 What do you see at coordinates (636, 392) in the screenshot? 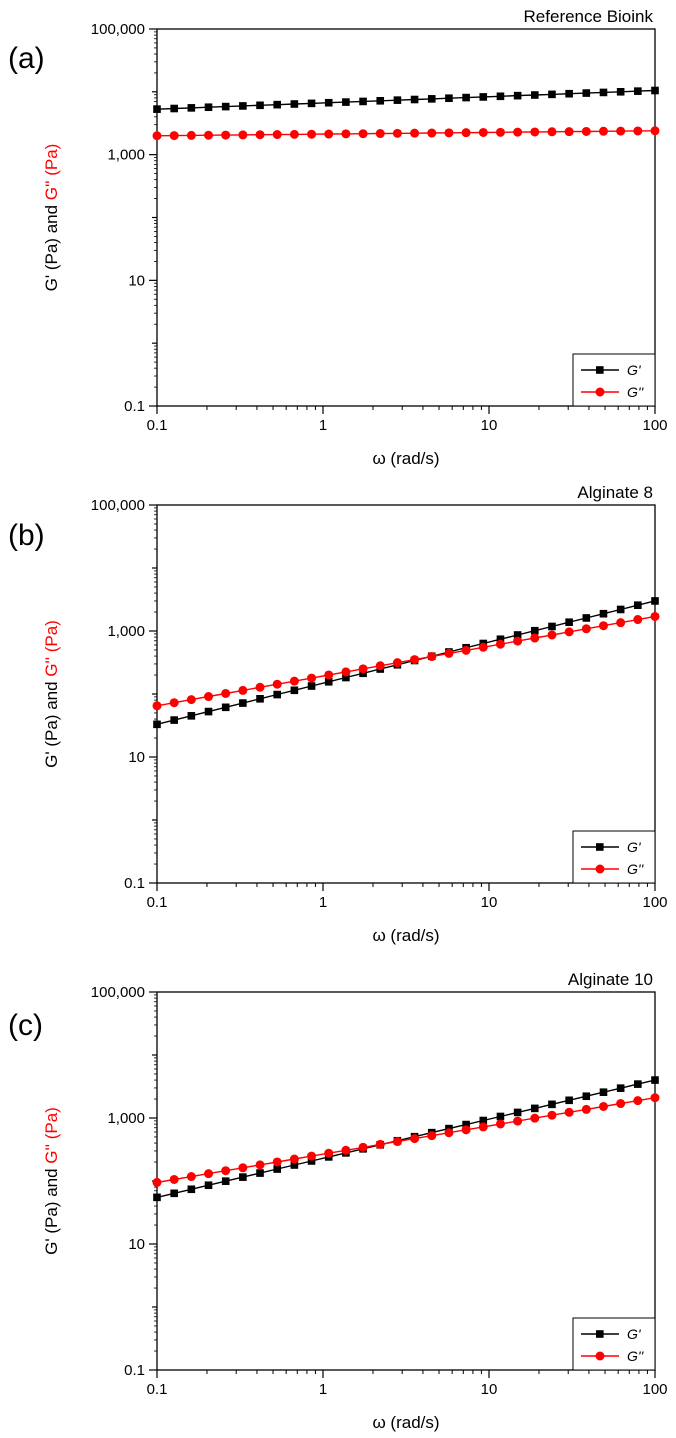
I see `legend-label: G''` at bounding box center [636, 392].